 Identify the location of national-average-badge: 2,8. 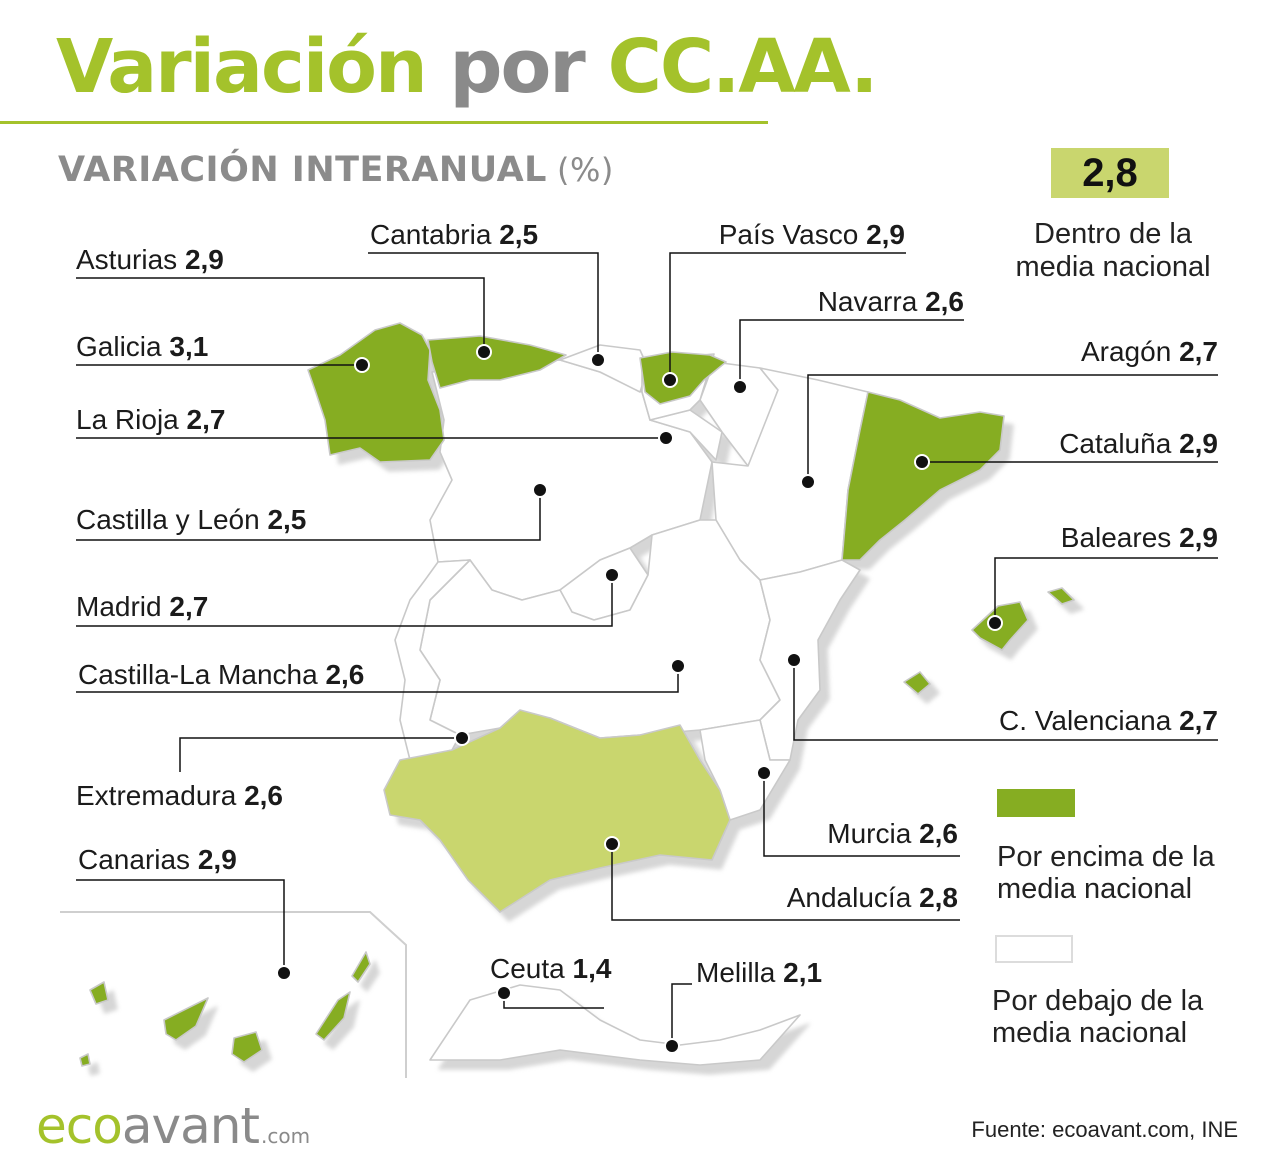
(1110, 173).